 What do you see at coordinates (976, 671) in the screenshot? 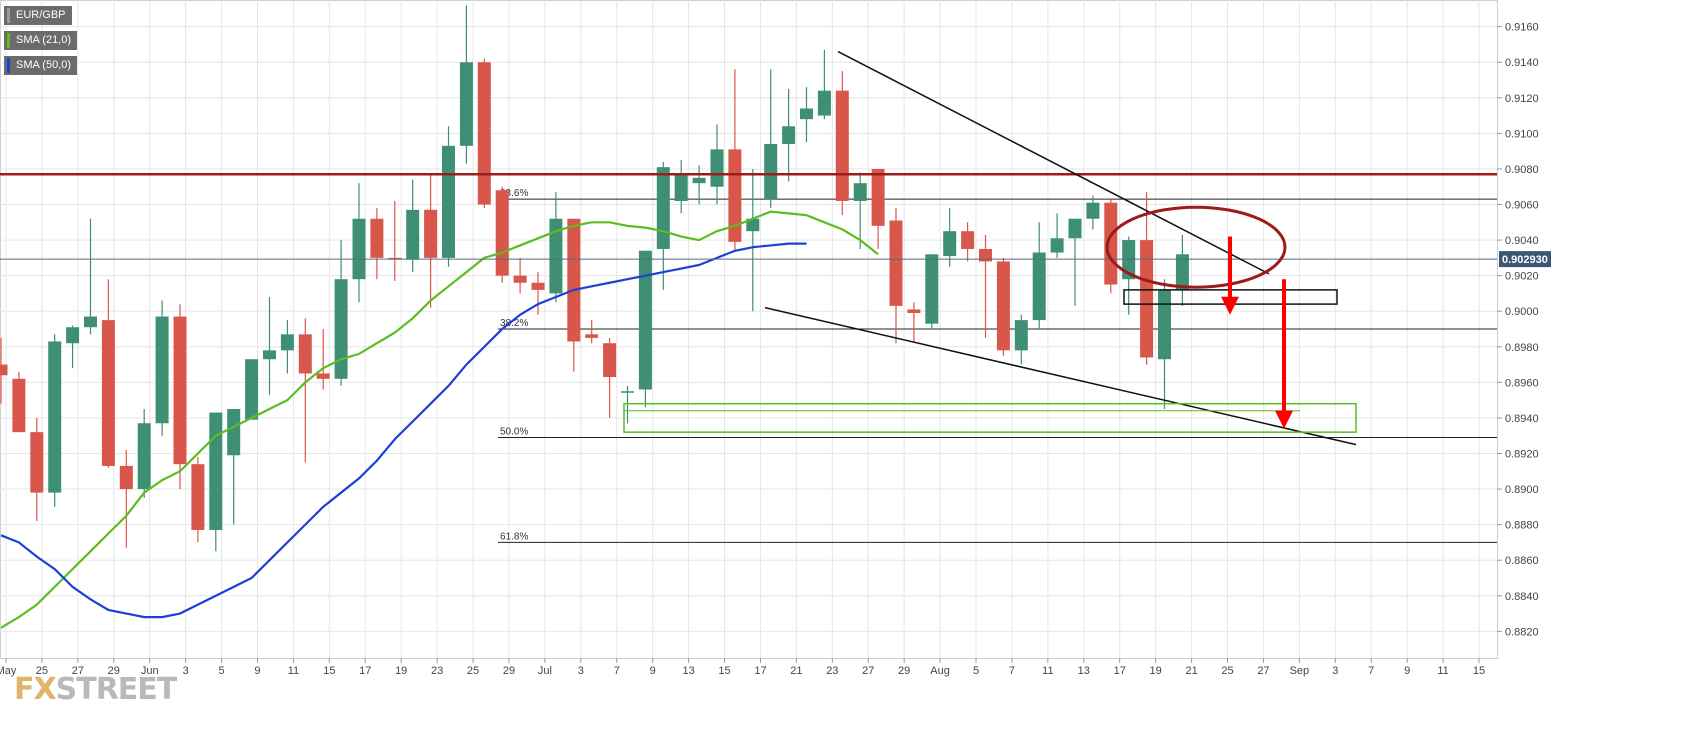
I see `x-tick-label: 5` at bounding box center [976, 671].